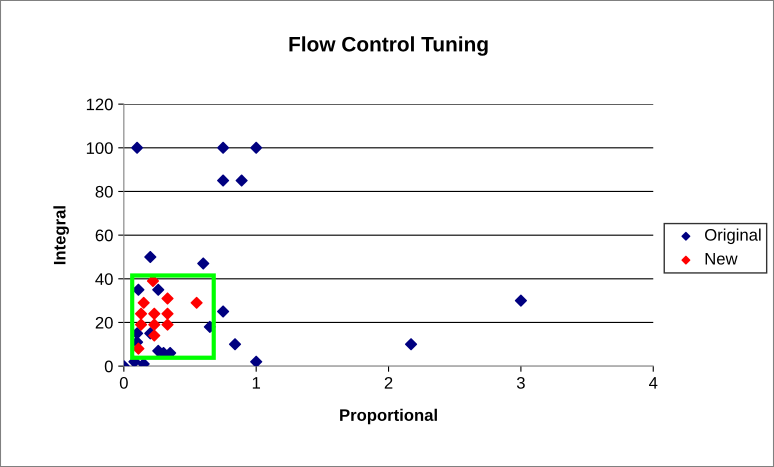 The image size is (774, 467). I want to click on x-tick-label: 3, so click(520, 382).